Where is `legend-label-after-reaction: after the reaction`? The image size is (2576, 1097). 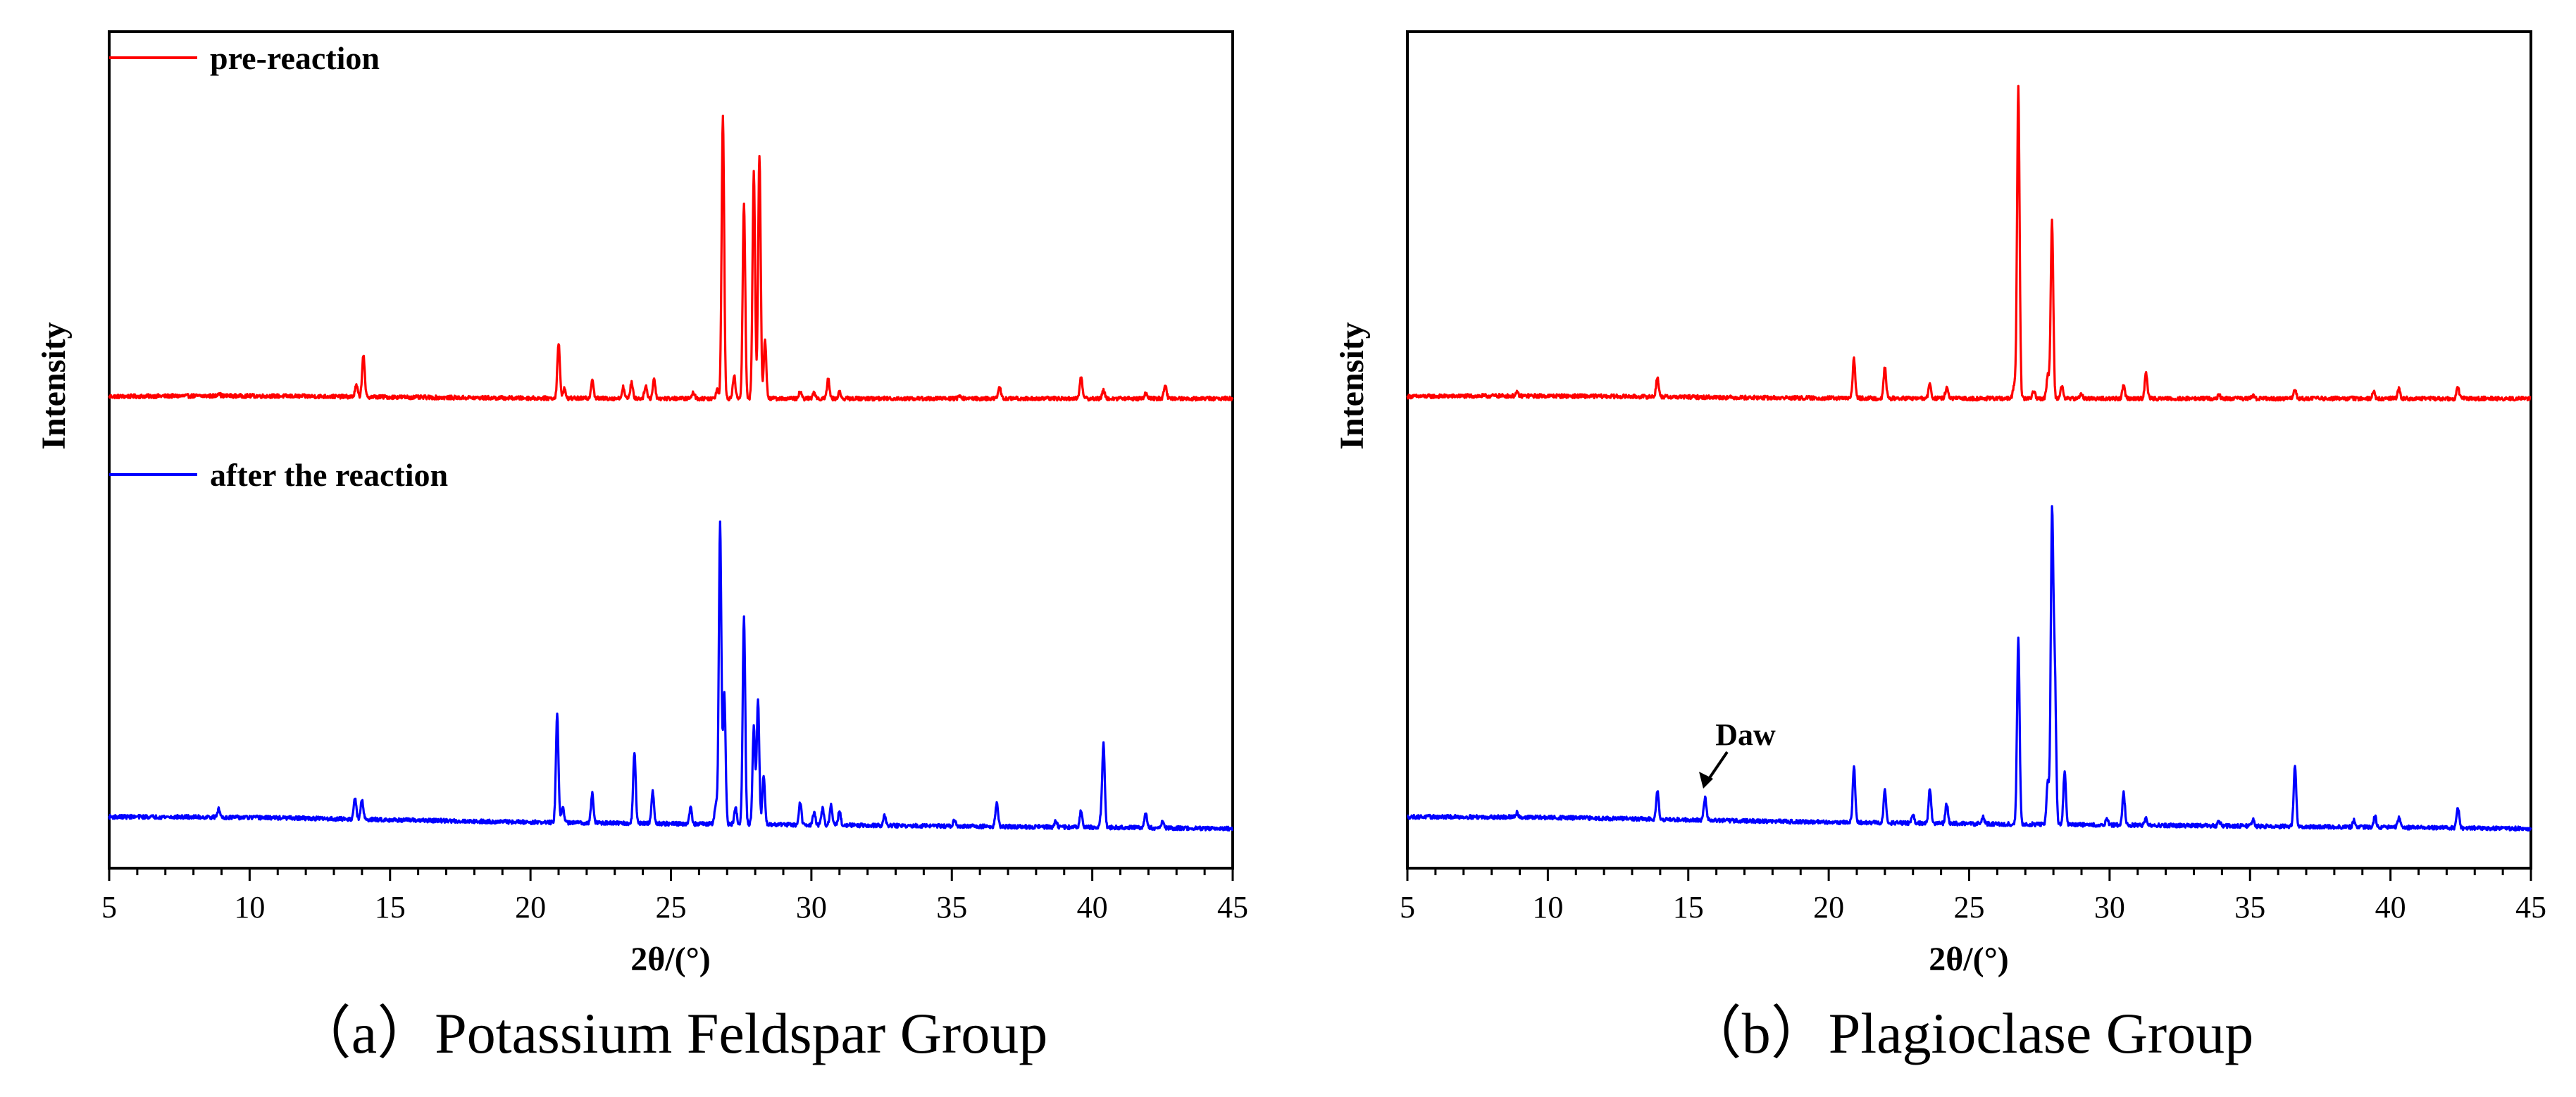
legend-label-after-reaction: after the reaction is located at coordinates (329, 475).